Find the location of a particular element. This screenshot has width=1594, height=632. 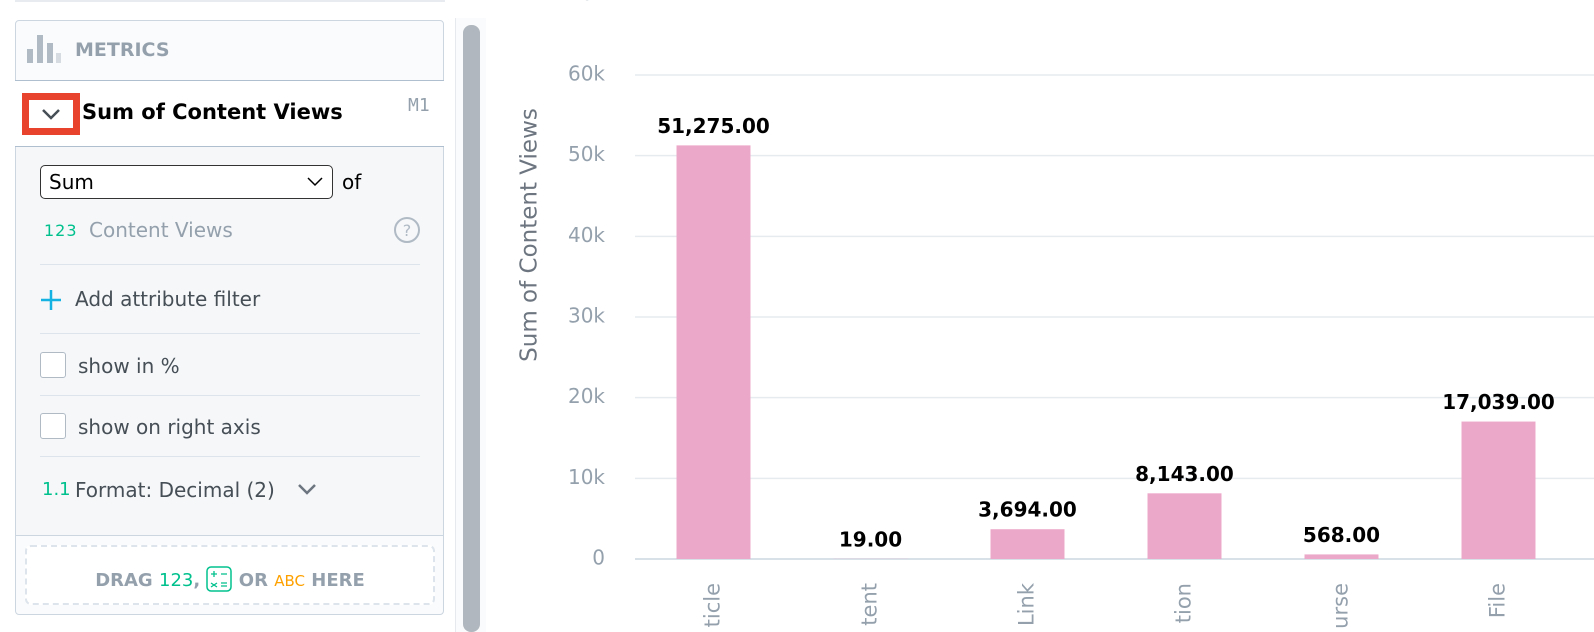

select-arrow is located at coordinates (315, 182).